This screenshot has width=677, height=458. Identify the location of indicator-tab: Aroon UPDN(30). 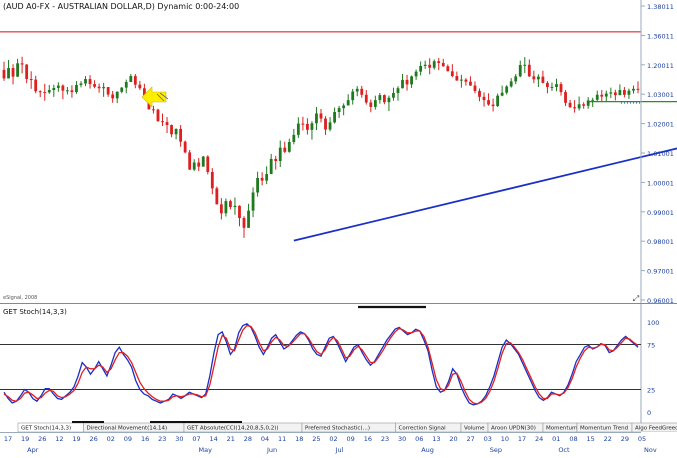
(515, 427).